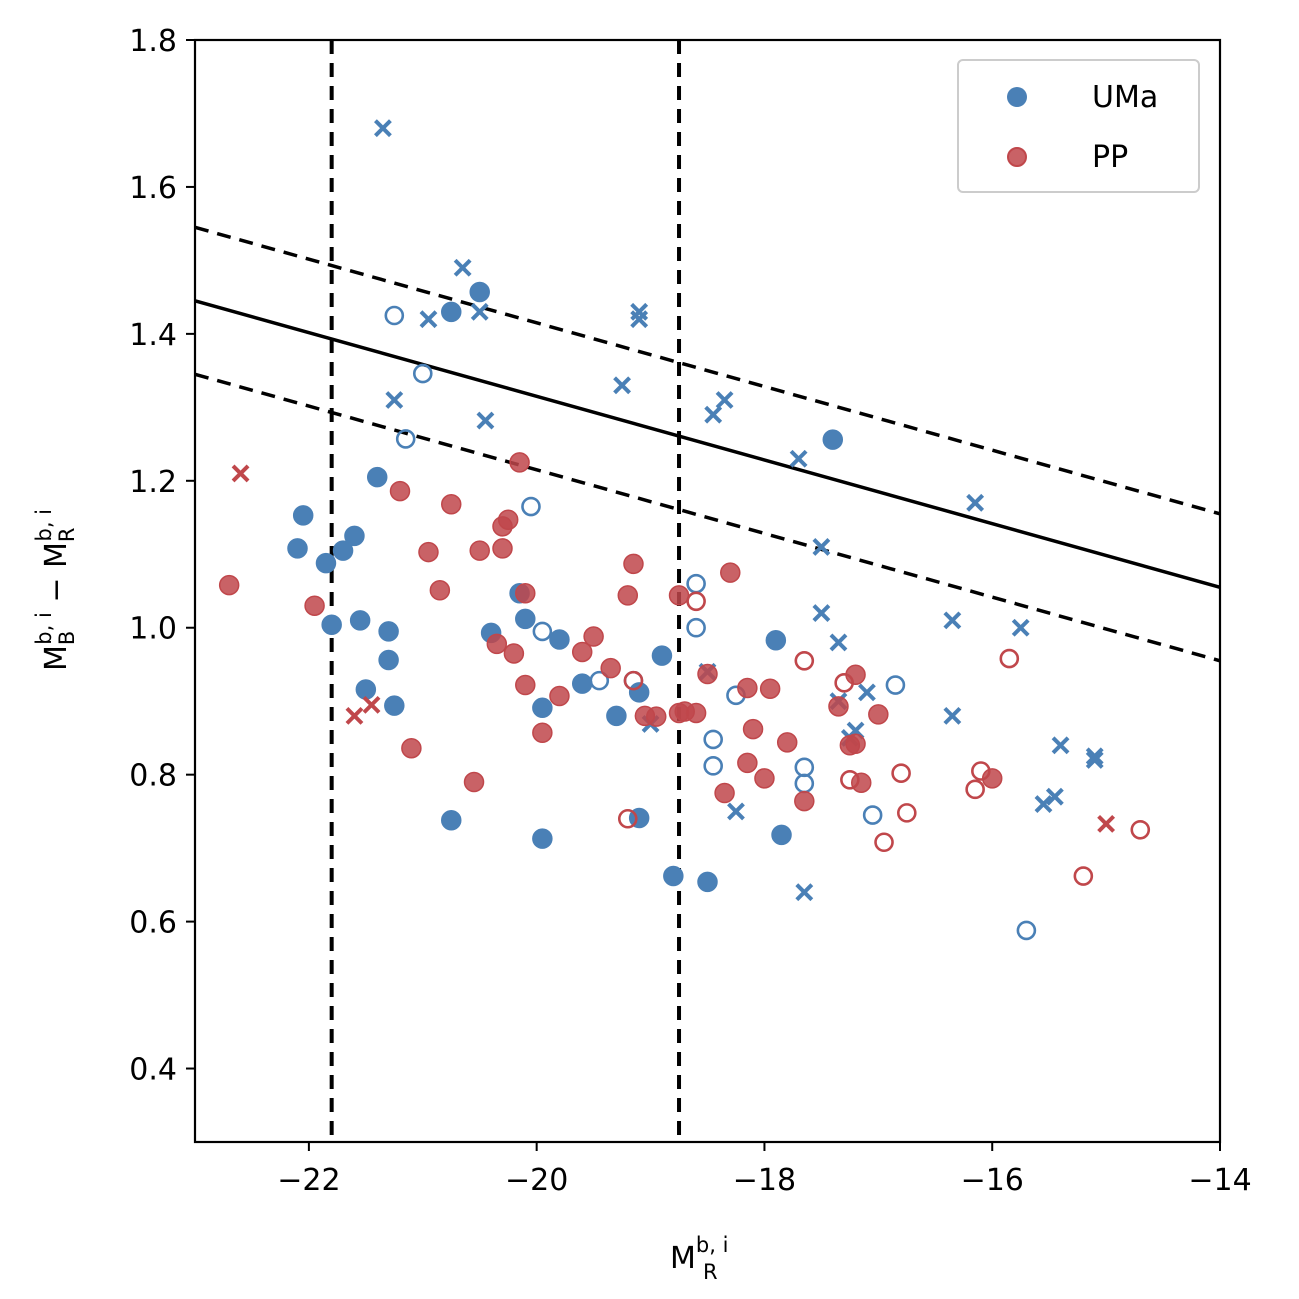 Image resolution: width=1299 pixels, height=1299 pixels. Describe the element at coordinates (153, 776) in the screenshot. I see `y-tick-label: 0.8` at that location.